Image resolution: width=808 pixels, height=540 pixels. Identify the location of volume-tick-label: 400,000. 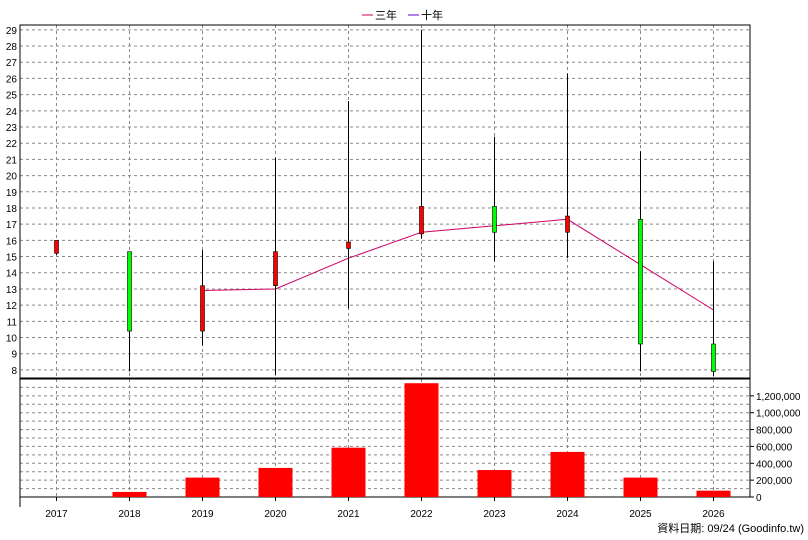
(774, 464).